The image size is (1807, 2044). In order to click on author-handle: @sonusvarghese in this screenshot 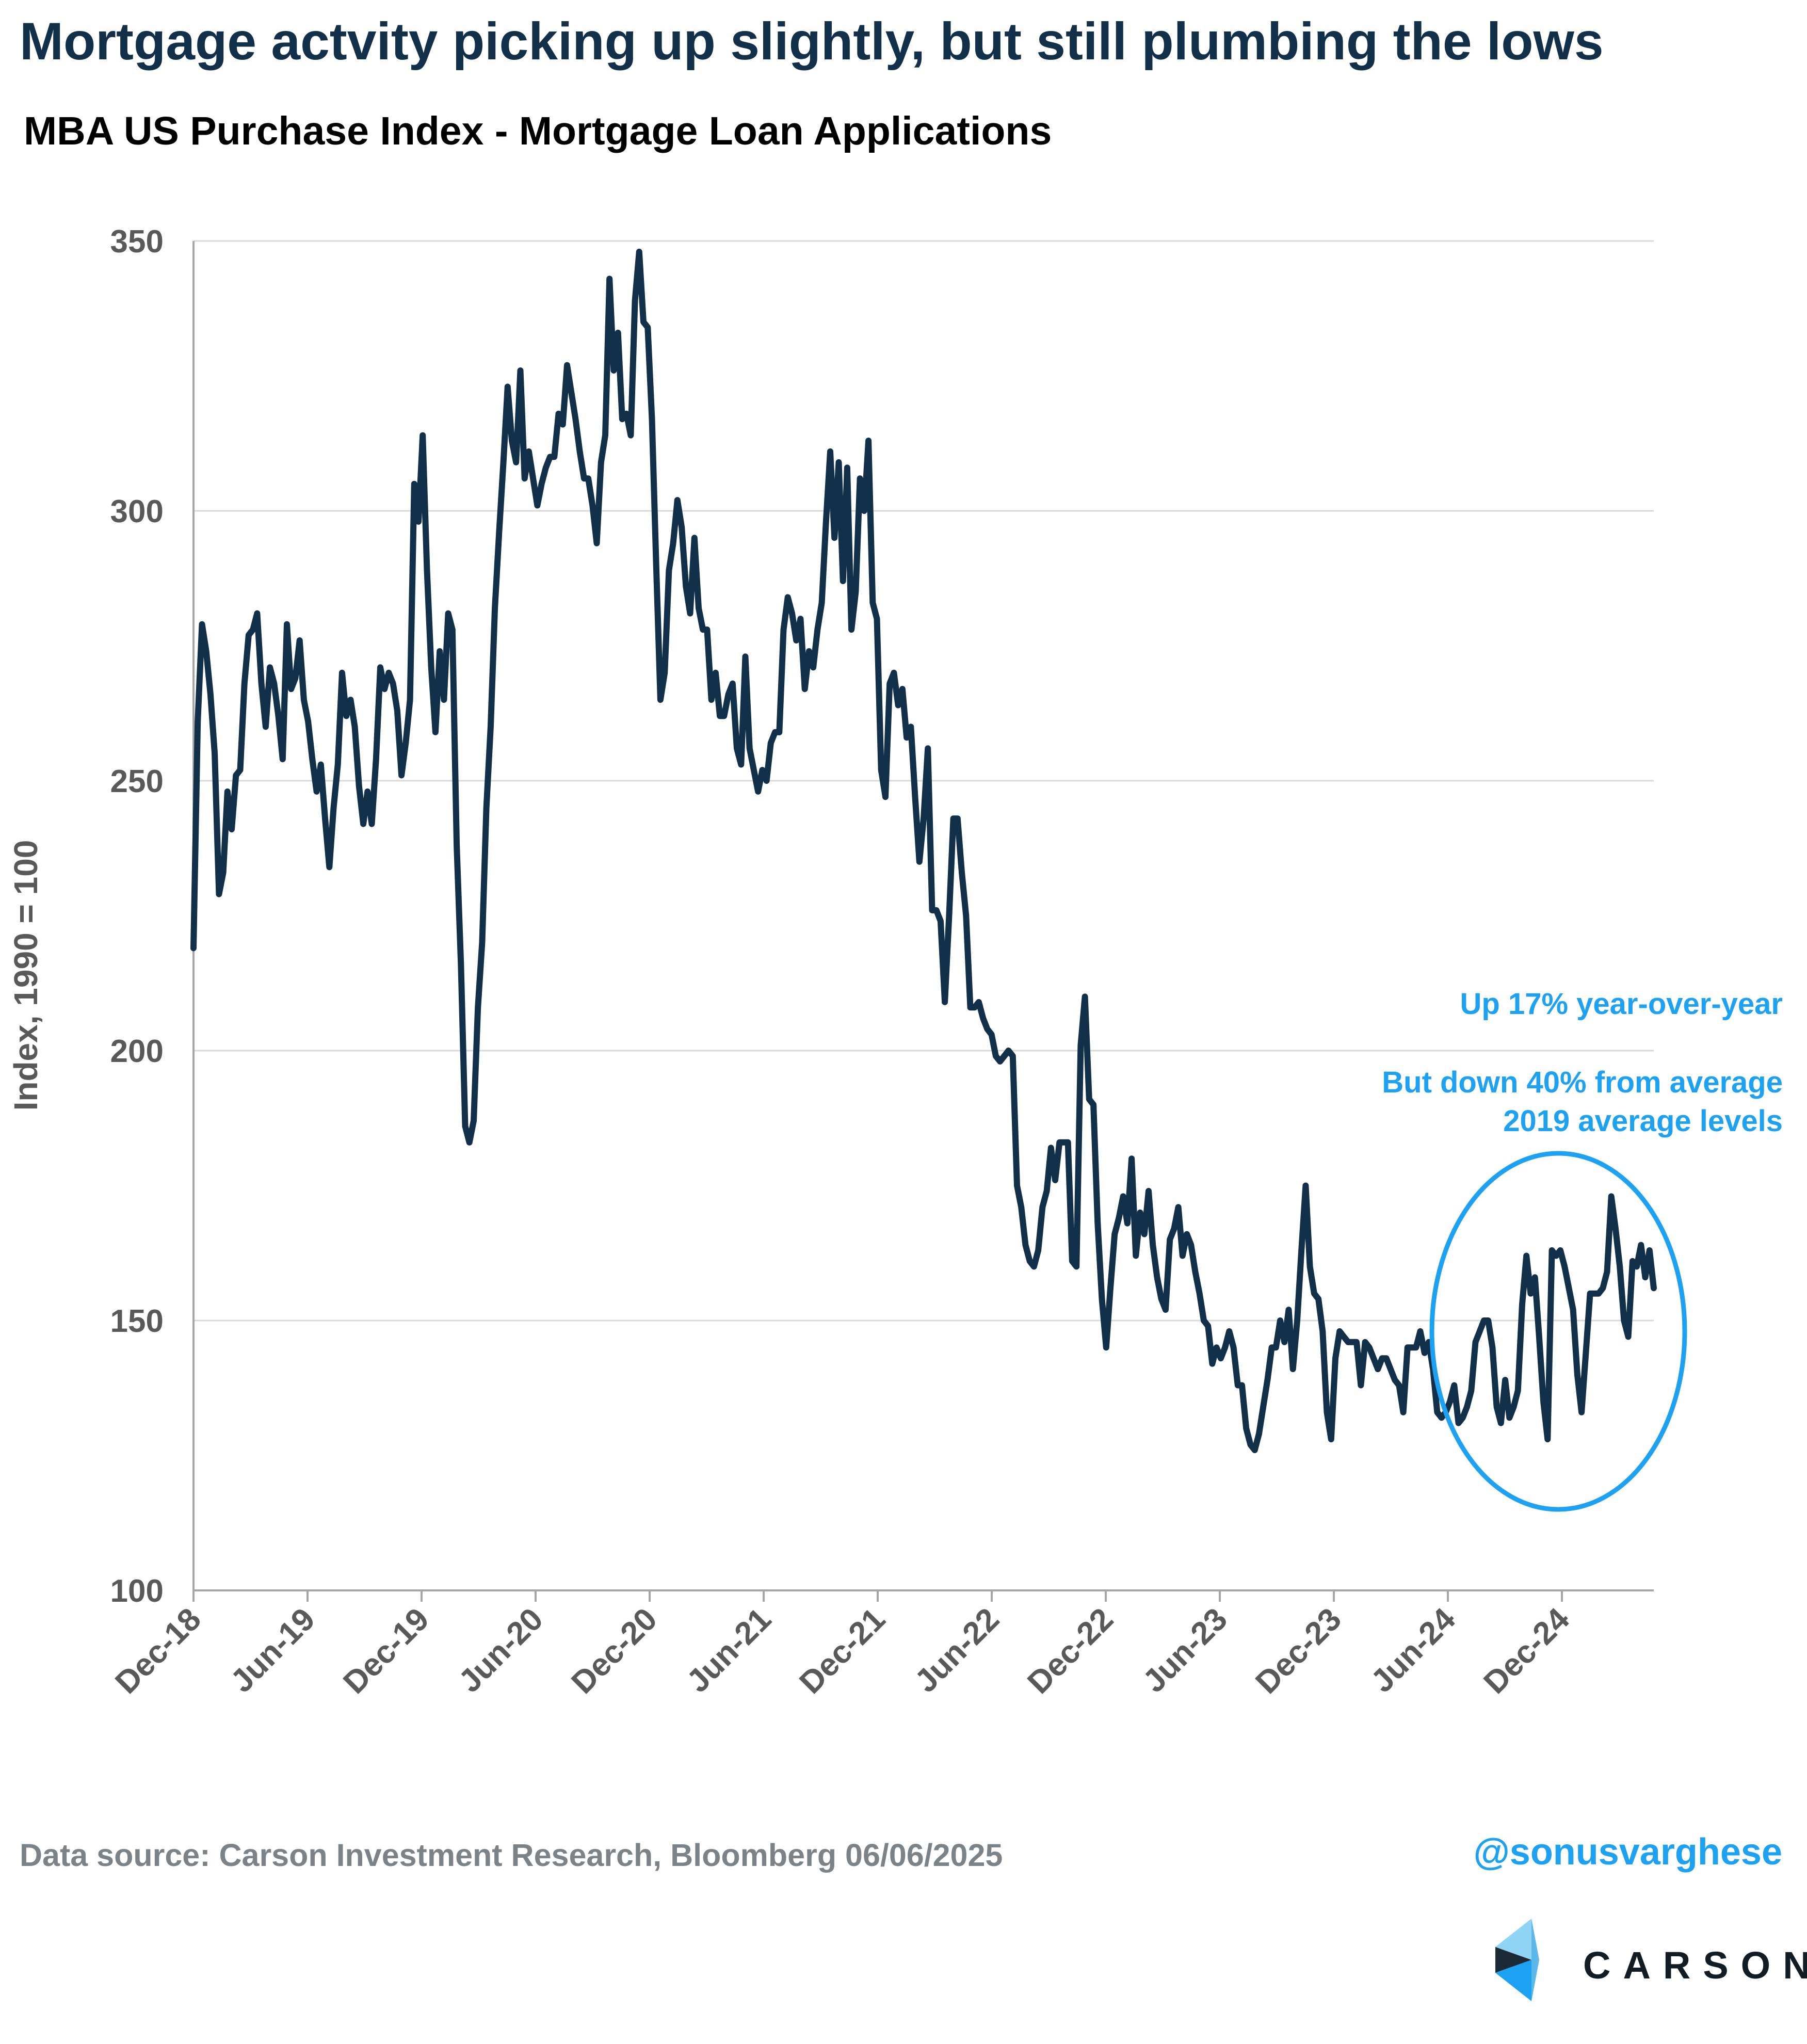, I will do `click(1627, 1852)`.